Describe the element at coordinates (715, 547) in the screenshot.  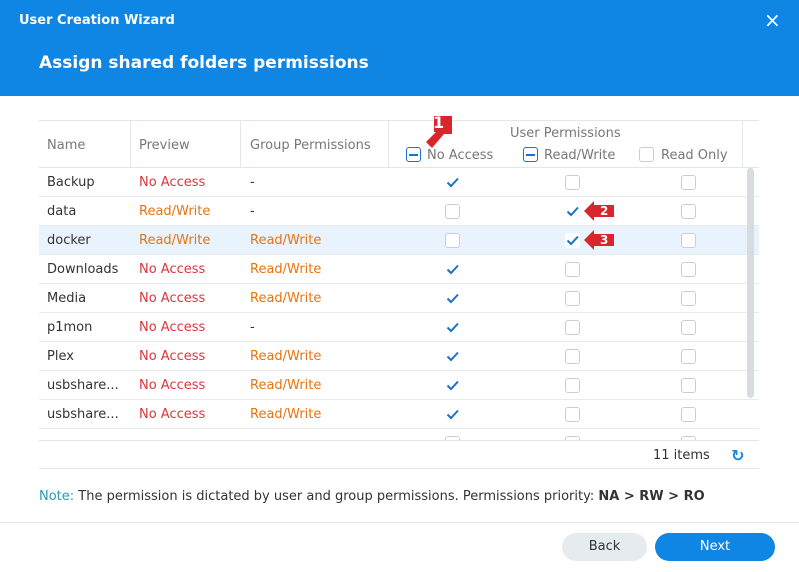
I see `next-button: Next` at that location.